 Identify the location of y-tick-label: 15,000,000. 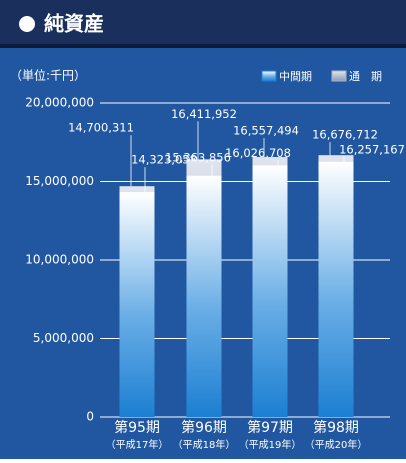
(59, 181).